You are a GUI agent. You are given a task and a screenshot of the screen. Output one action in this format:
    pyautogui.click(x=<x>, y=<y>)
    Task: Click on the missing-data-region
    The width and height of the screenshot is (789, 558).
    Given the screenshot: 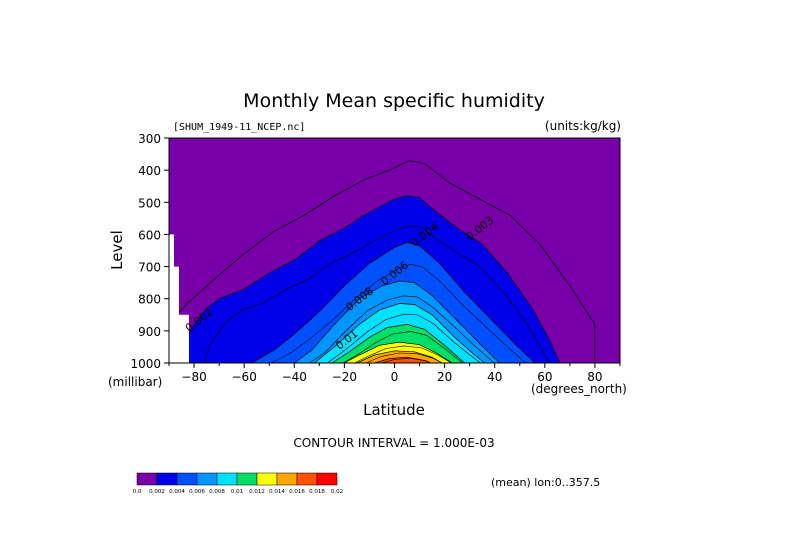 What is the action you would take?
    pyautogui.click(x=179, y=298)
    